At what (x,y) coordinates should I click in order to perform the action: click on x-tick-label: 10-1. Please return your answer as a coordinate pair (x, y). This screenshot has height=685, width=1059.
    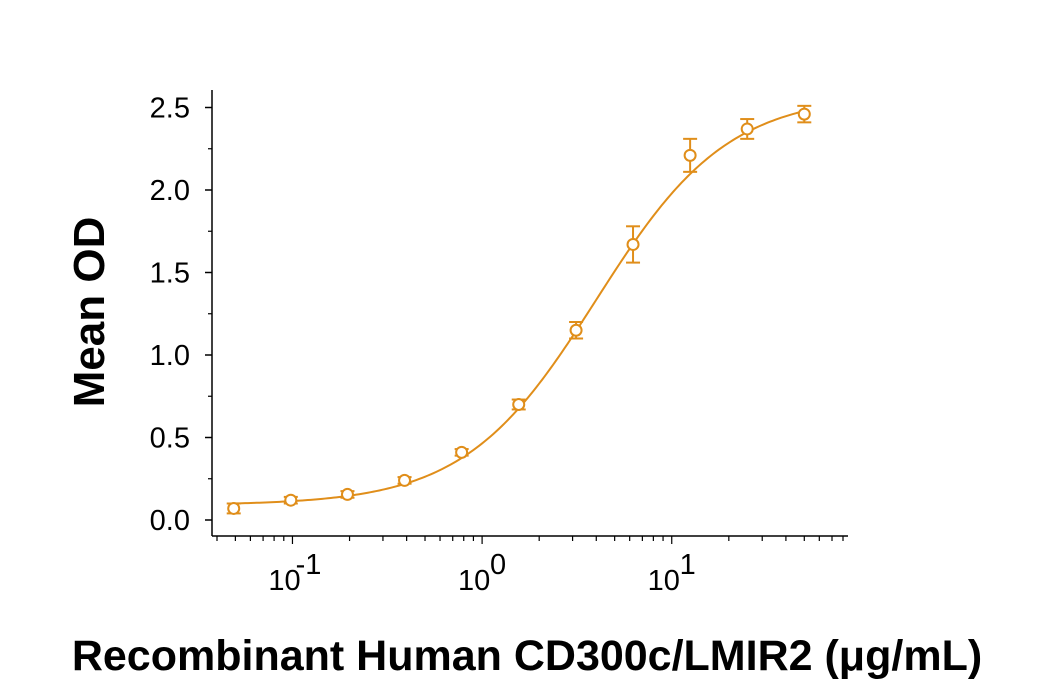
    Looking at the image, I should click on (294, 573).